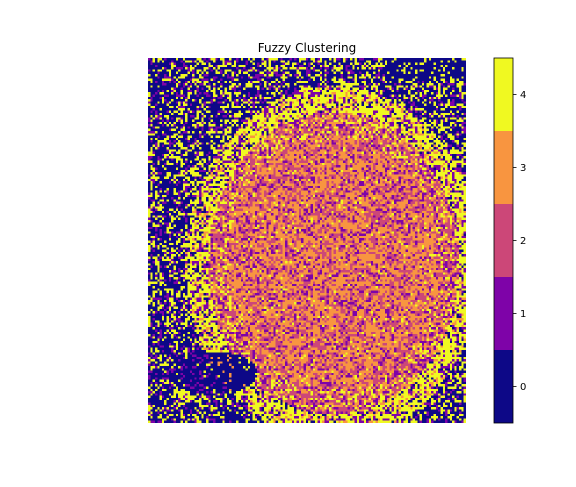 This screenshot has height=487, width=576. I want to click on colorbar-tick-label-4: 4, so click(523, 95).